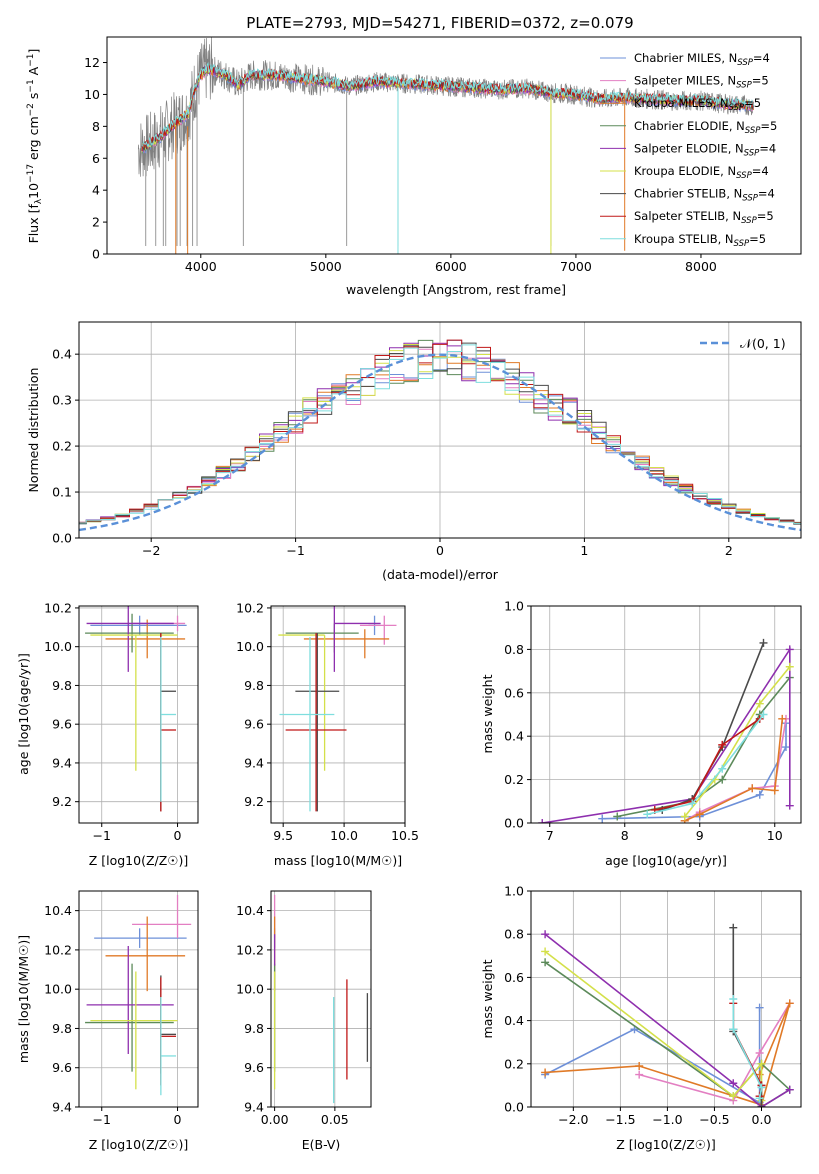 The height and width of the screenshot is (1174, 819). What do you see at coordinates (667, 1015) in the screenshot?
I see `weight_vs_Z-marks` at bounding box center [667, 1015].